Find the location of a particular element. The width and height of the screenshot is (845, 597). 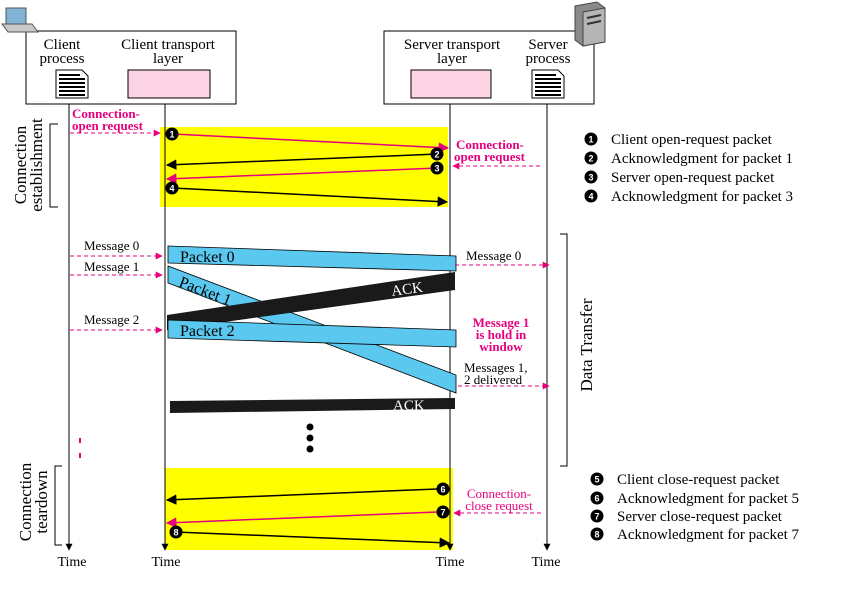

message0-client-label: Message 0 is located at coordinates (111, 245).